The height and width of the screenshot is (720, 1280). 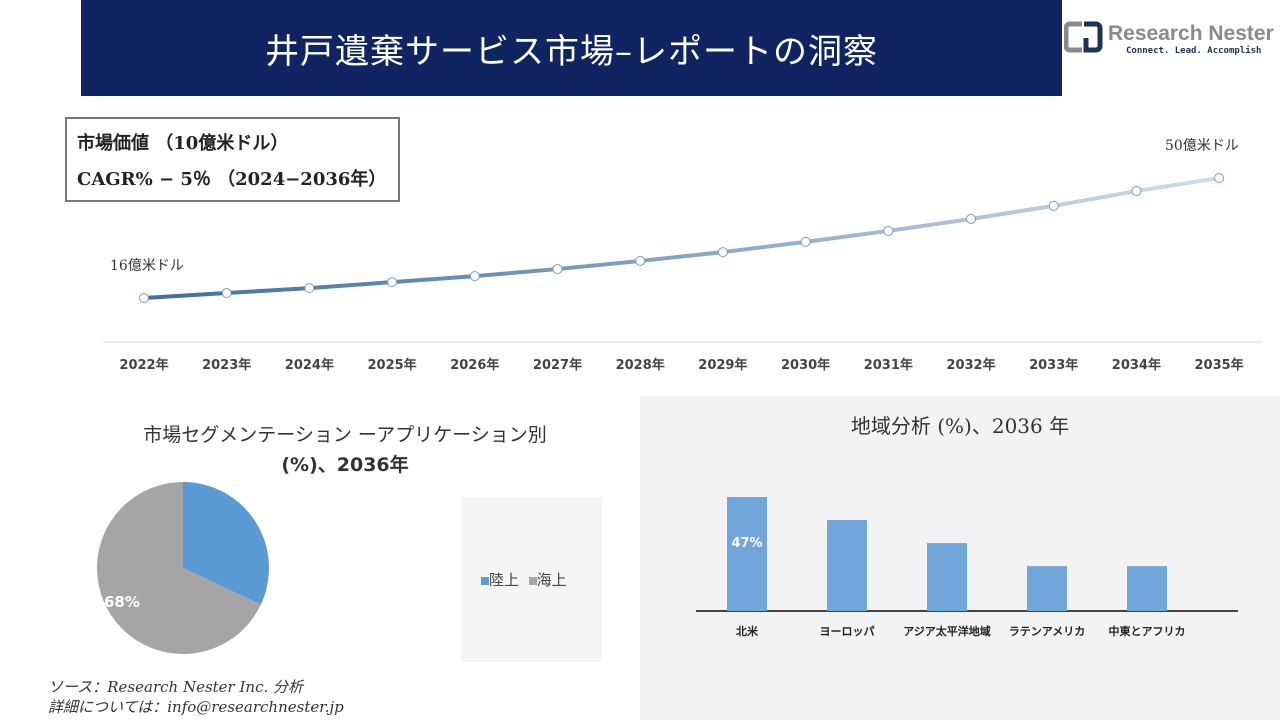 I want to click on x-tick-label: 2035年, so click(x=1219, y=365).